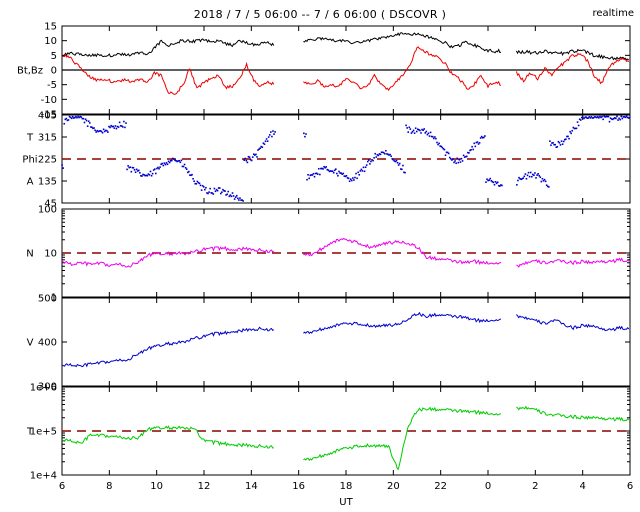  What do you see at coordinates (49, 115) in the screenshot?
I see `y-tick-label: -15` at bounding box center [49, 115].